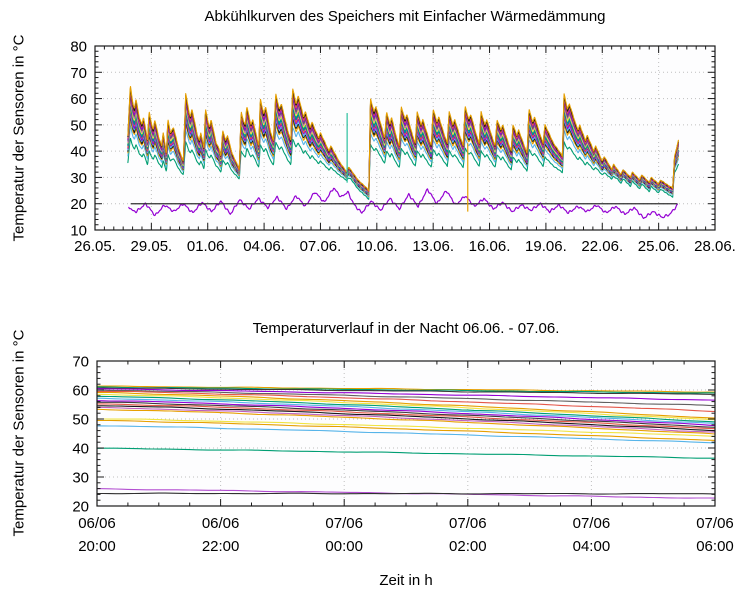 This screenshot has width=754, height=600. What do you see at coordinates (468, 546) in the screenshot?
I see `x-tick-label-time: 02:00` at bounding box center [468, 546].